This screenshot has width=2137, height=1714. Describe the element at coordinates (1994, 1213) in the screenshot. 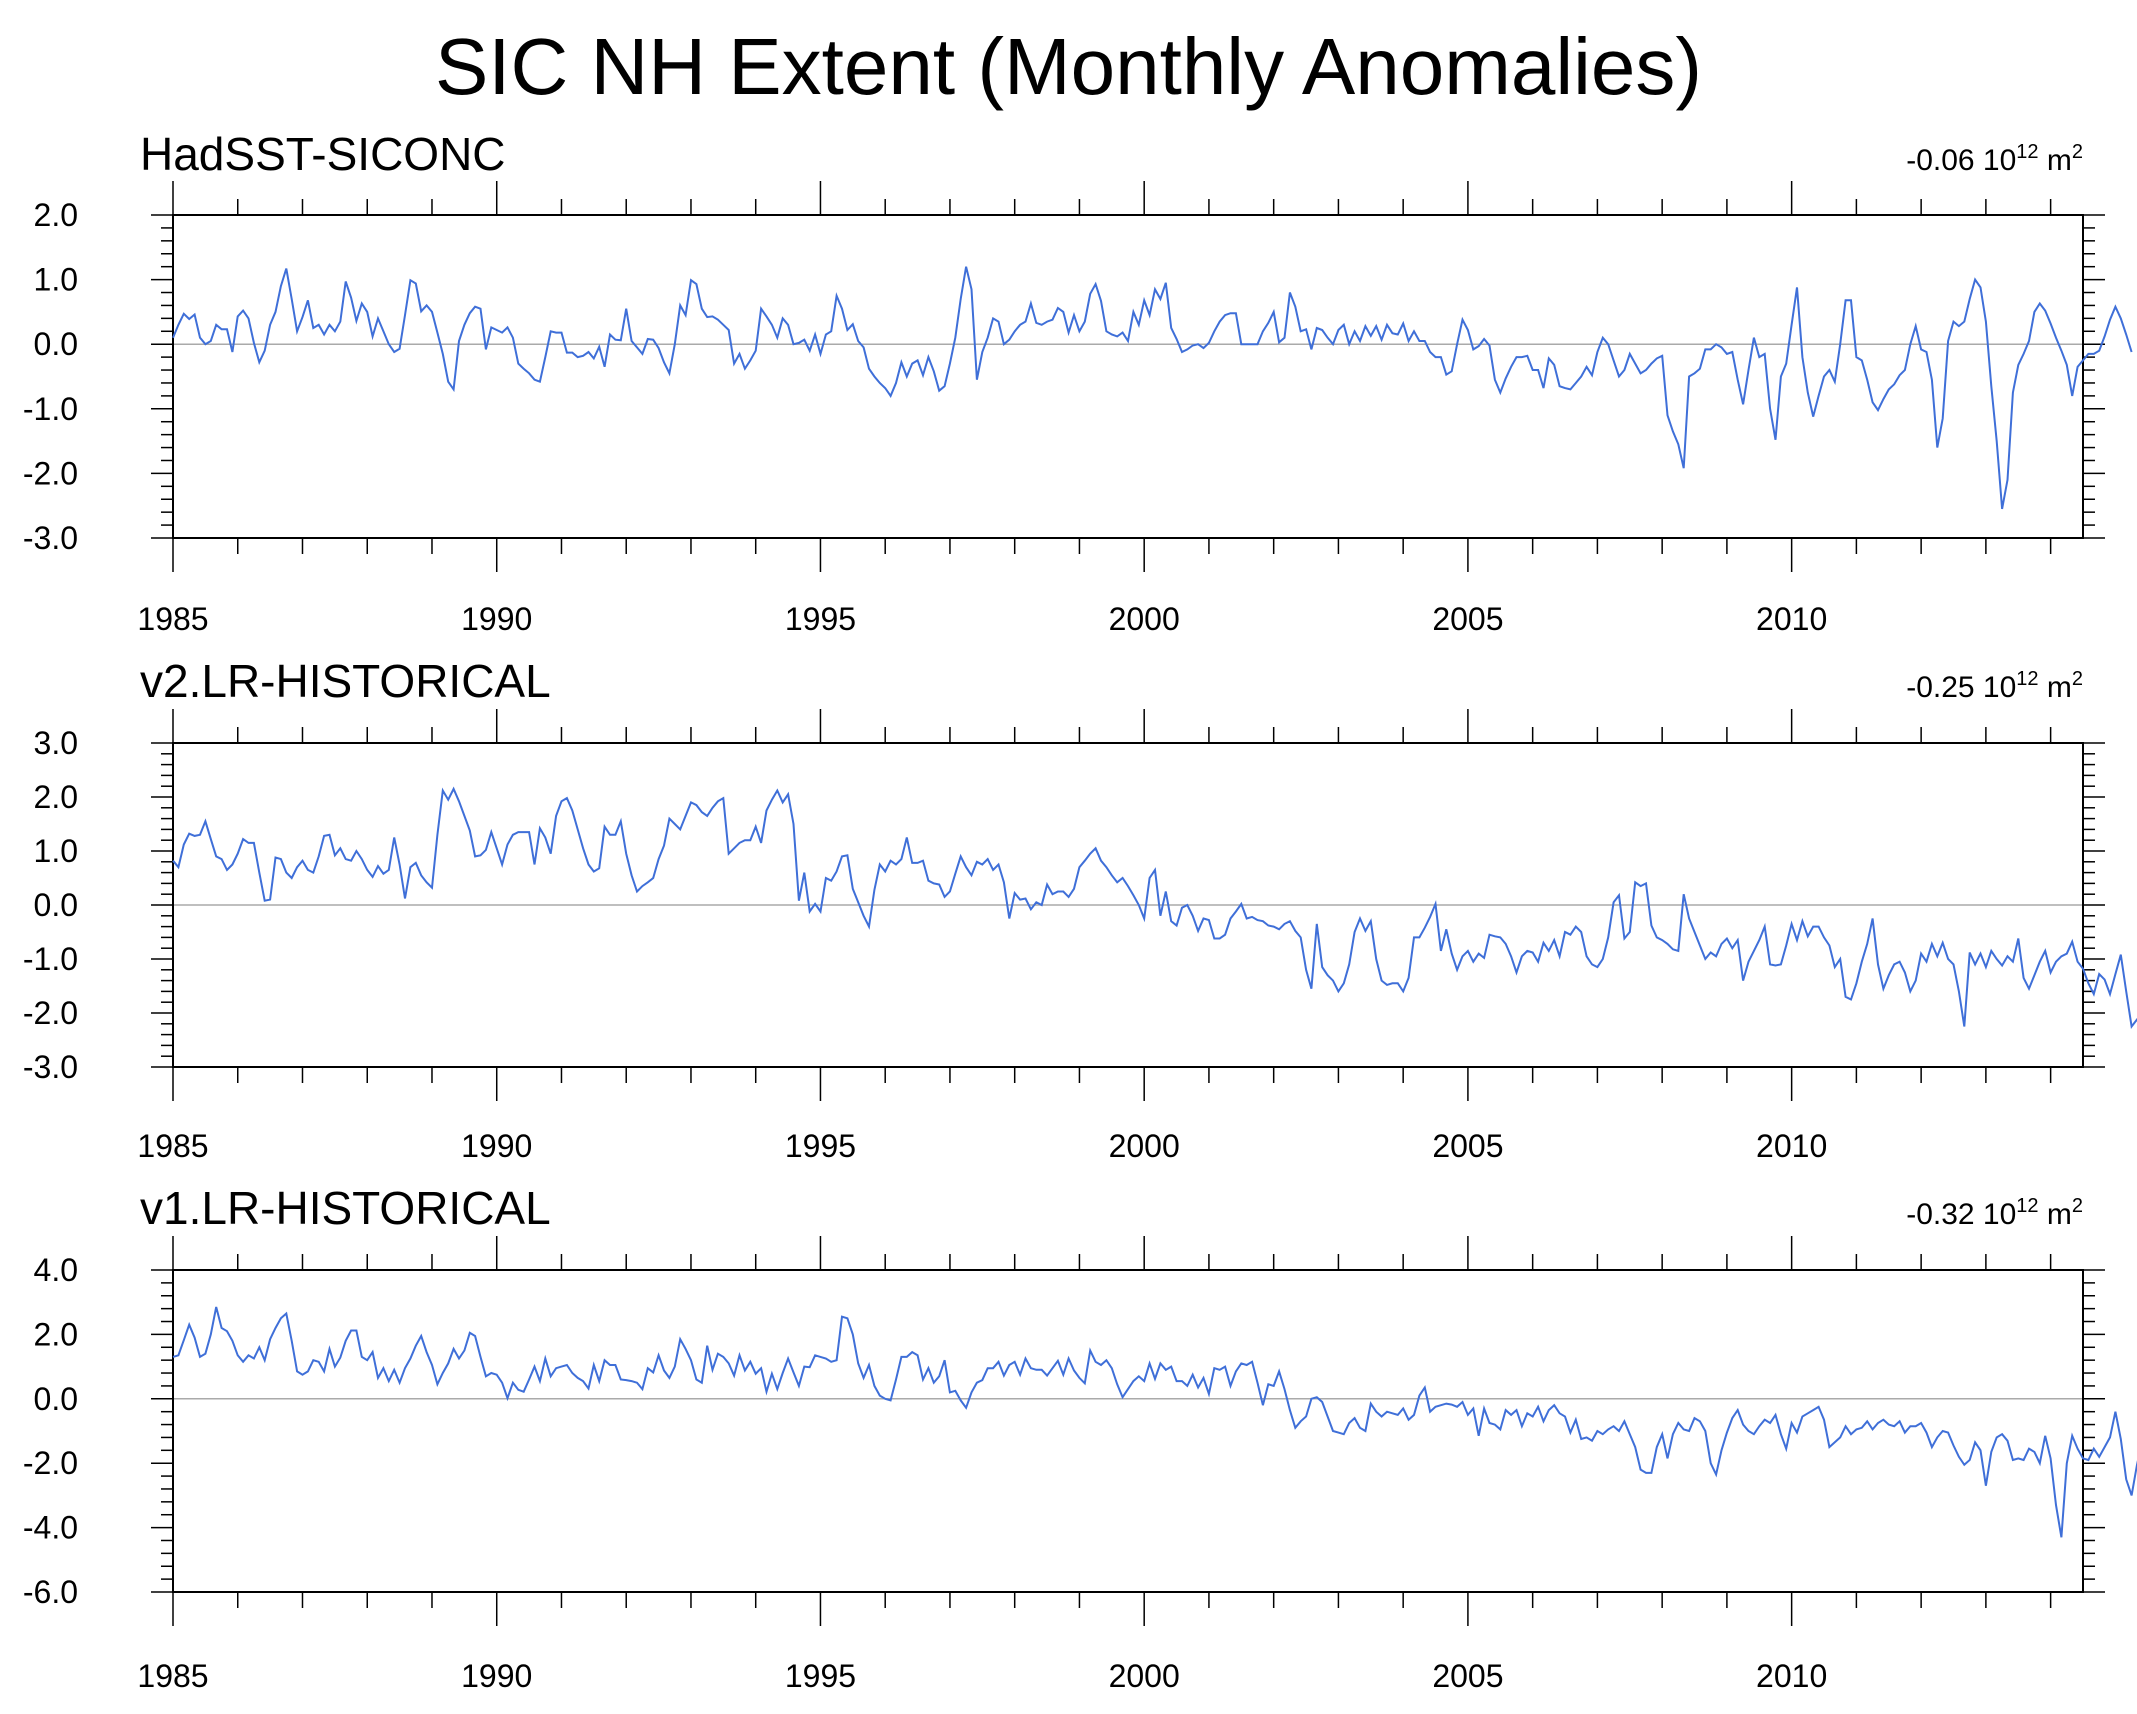

I see `panel-mean-label: -0.32 1012 m2` at that location.